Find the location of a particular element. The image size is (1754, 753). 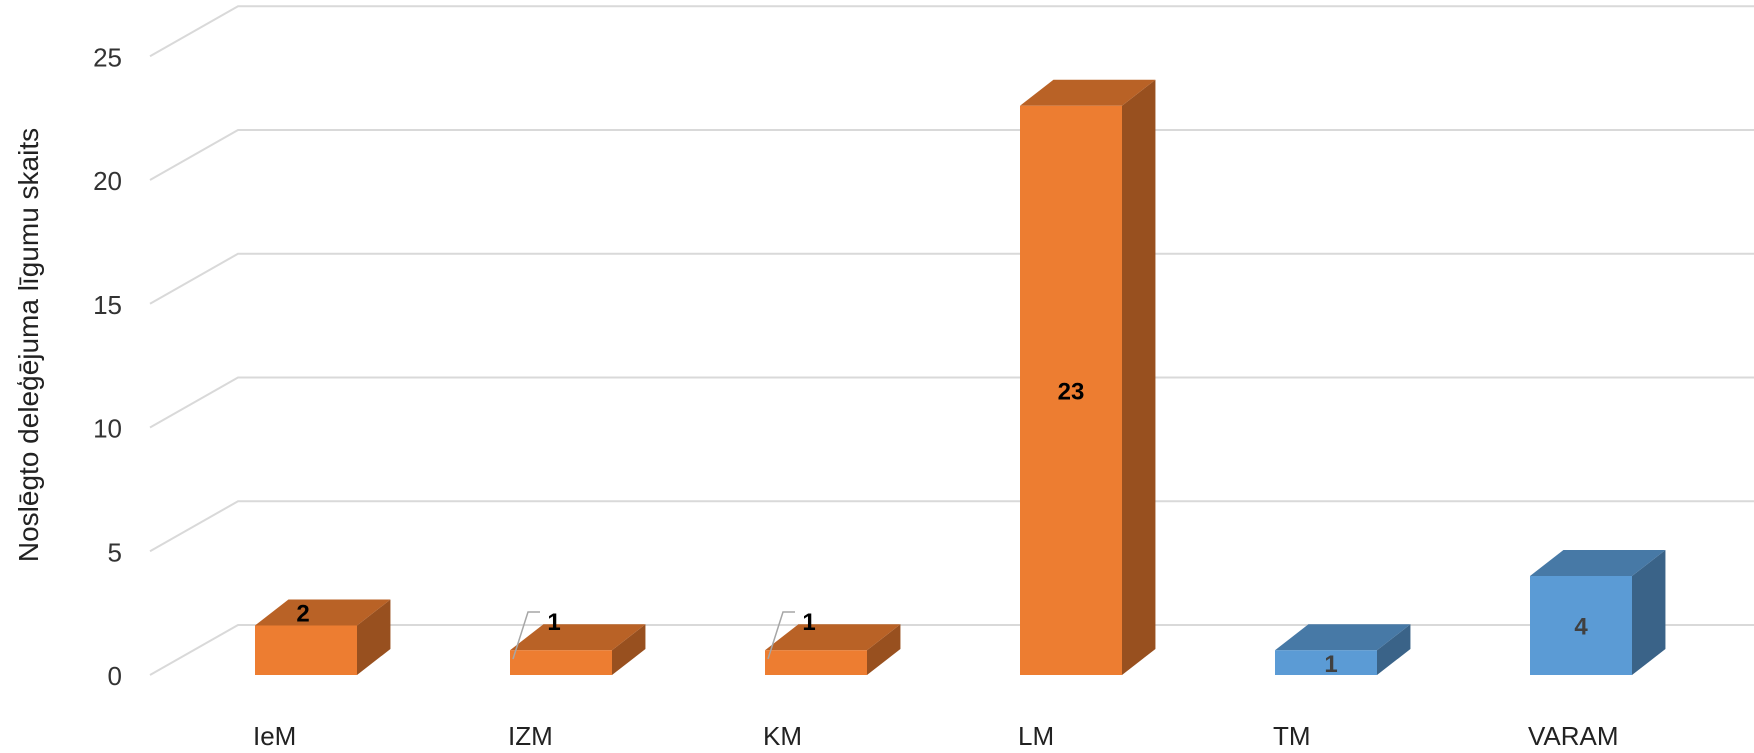

data-label-IeM: 2 is located at coordinates (302, 614).